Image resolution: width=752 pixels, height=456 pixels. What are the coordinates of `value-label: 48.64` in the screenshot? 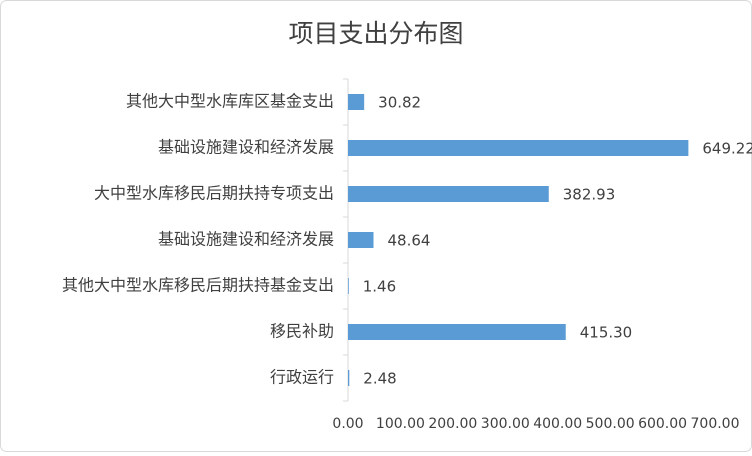 It's located at (409, 241).